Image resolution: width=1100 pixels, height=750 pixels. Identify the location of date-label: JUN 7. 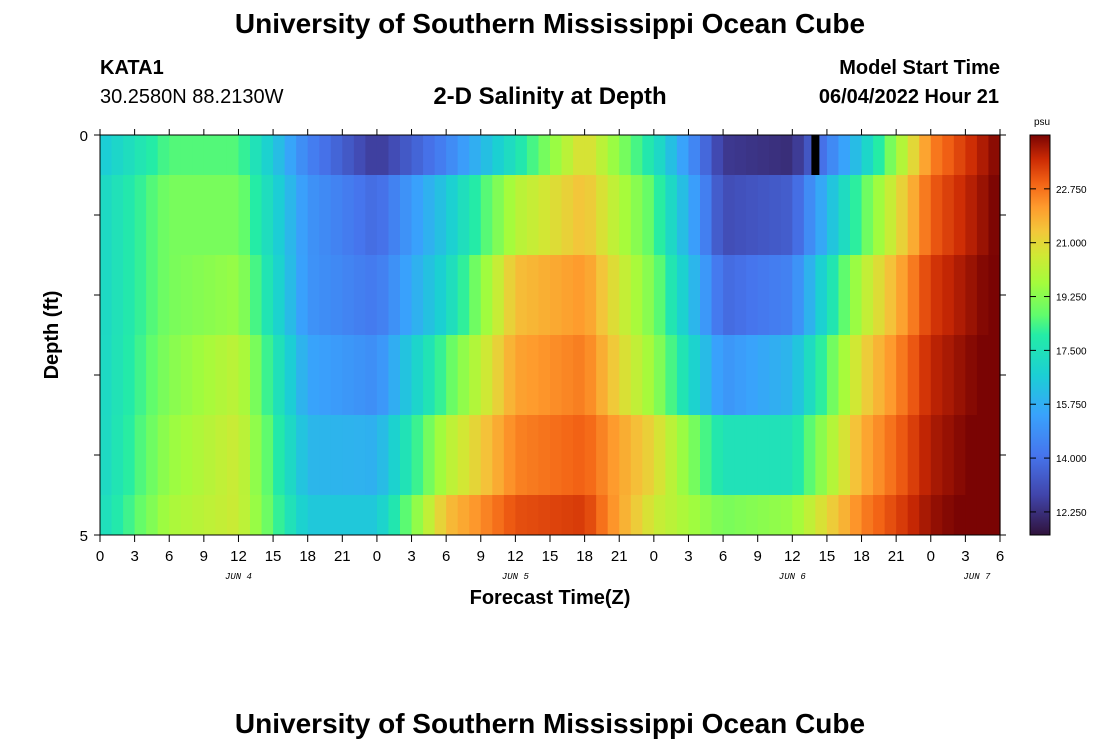
(977, 577).